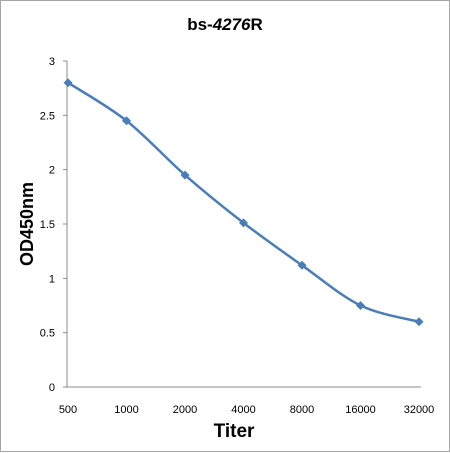  I want to click on x-tick-label: 2000, so click(185, 410).